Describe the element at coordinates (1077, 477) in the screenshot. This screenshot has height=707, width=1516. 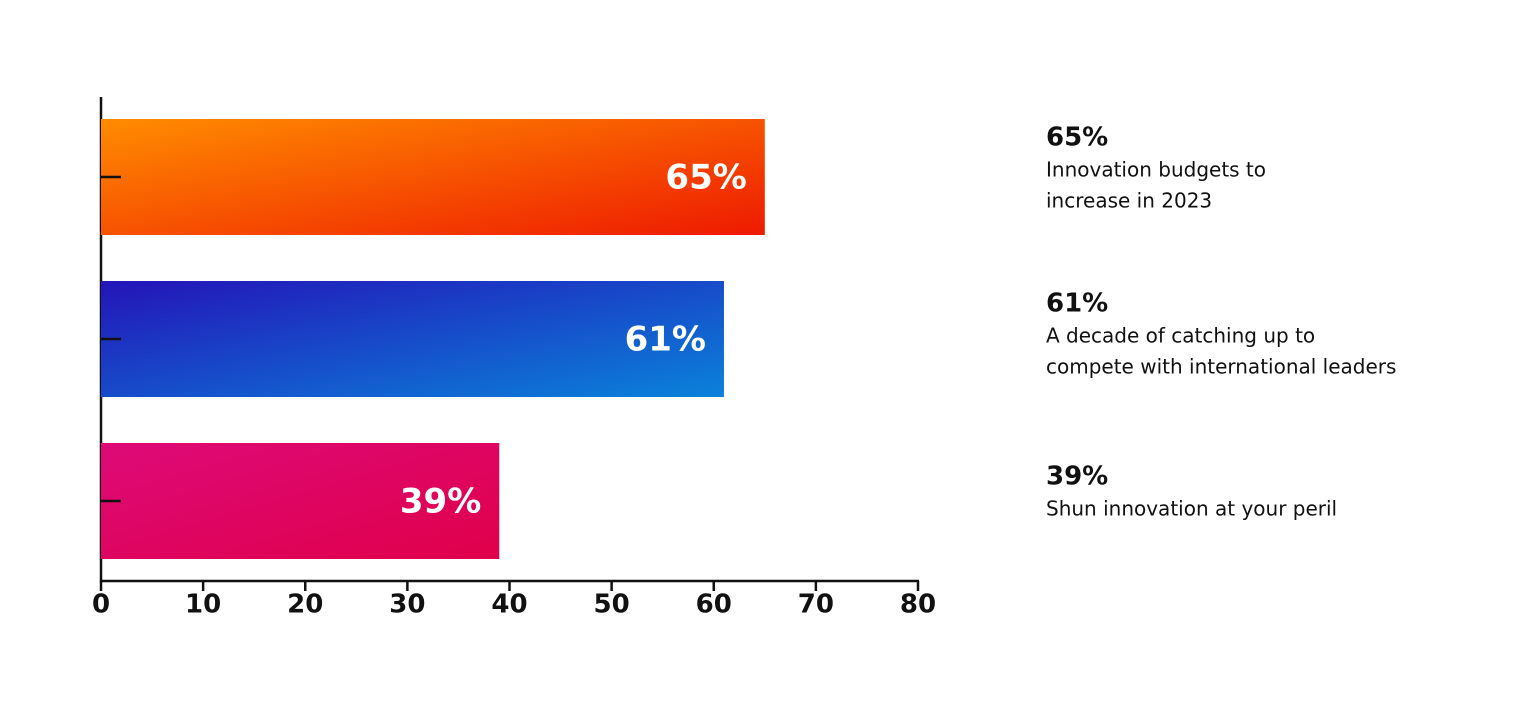
I see `annotation-heading: 39%` at that location.